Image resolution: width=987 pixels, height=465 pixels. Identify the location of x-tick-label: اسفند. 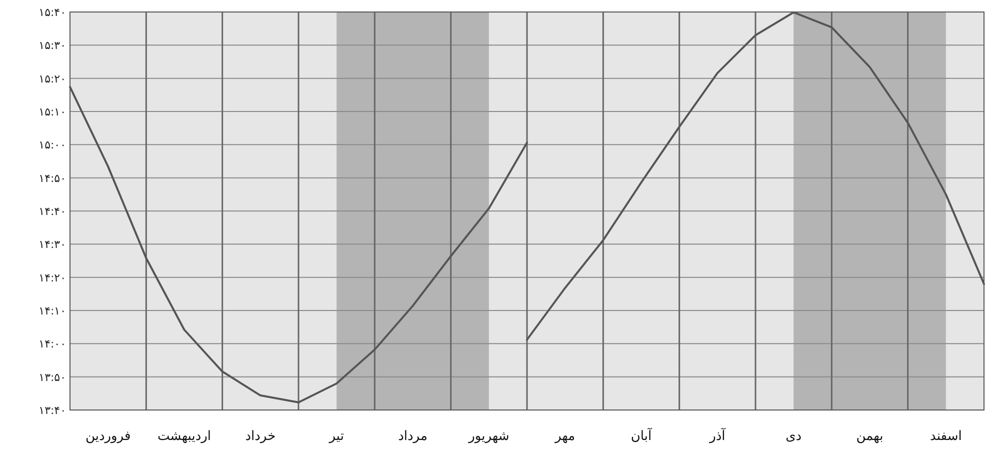
(946, 436).